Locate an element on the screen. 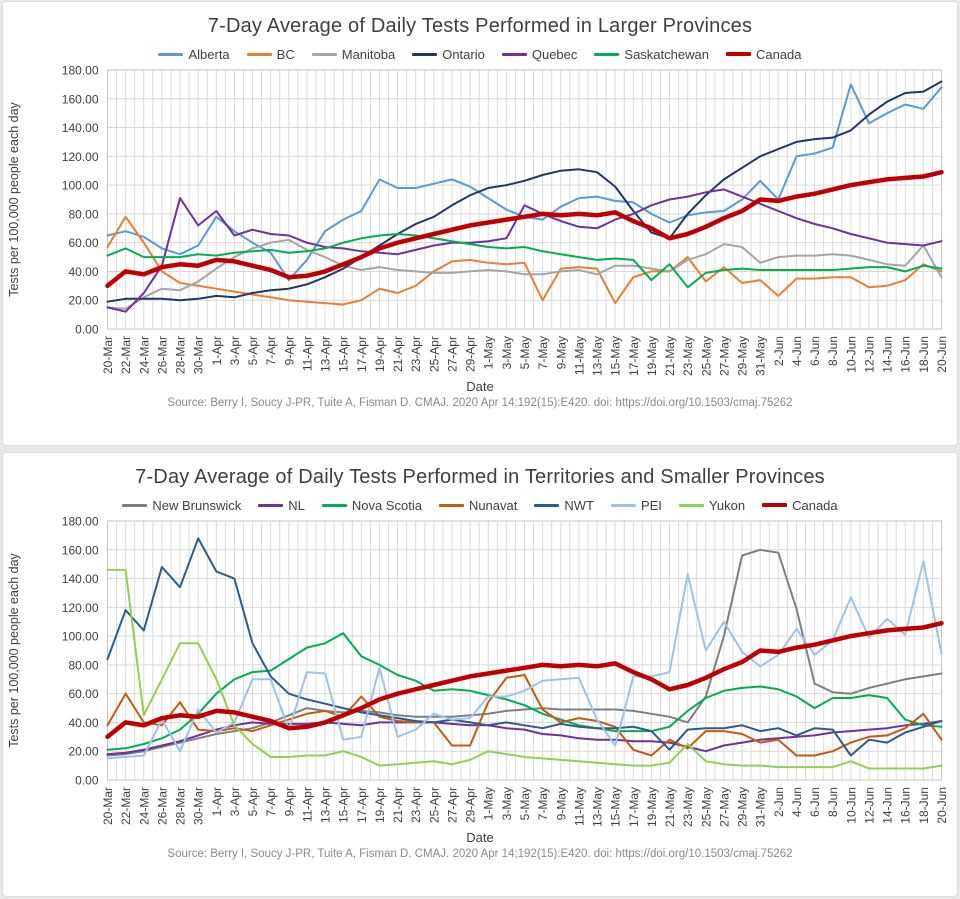 The image size is (960, 899). svg-text: 17-May is located at coordinates (634, 356).